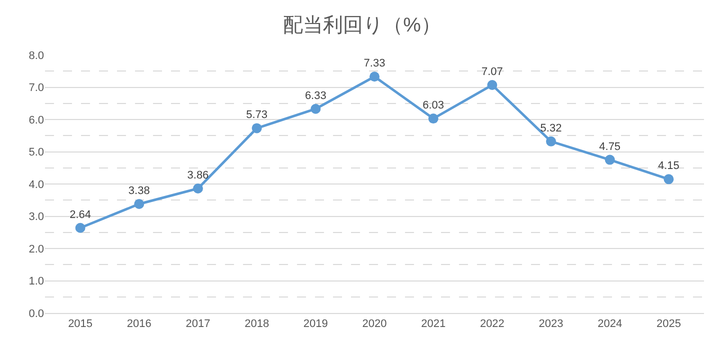  What do you see at coordinates (139, 191) in the screenshot?
I see `data-label: 3.38` at bounding box center [139, 191].